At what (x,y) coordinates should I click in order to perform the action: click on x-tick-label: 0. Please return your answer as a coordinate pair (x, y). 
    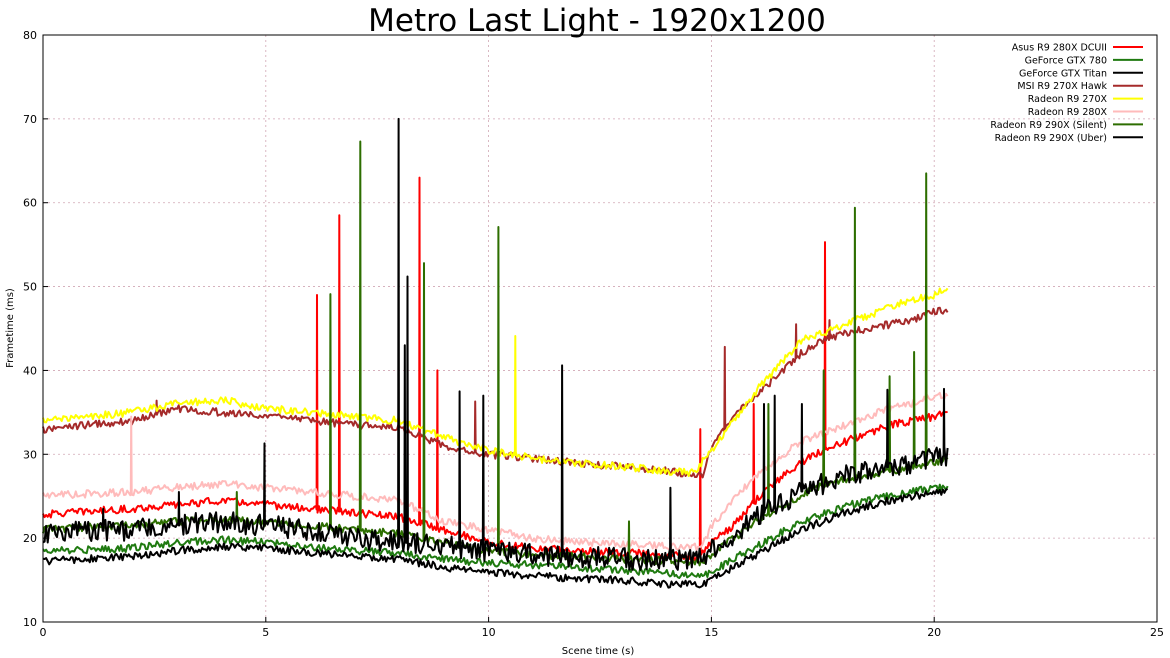
    Looking at the image, I should click on (43, 632).